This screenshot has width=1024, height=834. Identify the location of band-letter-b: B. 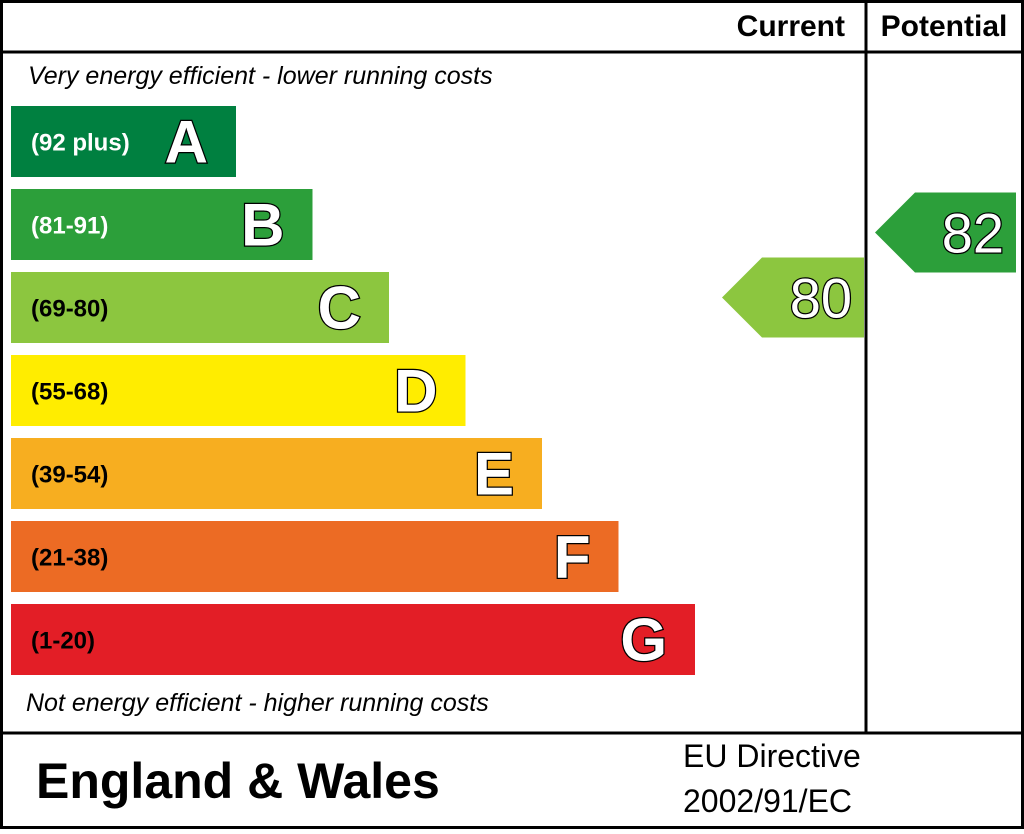
(262, 225).